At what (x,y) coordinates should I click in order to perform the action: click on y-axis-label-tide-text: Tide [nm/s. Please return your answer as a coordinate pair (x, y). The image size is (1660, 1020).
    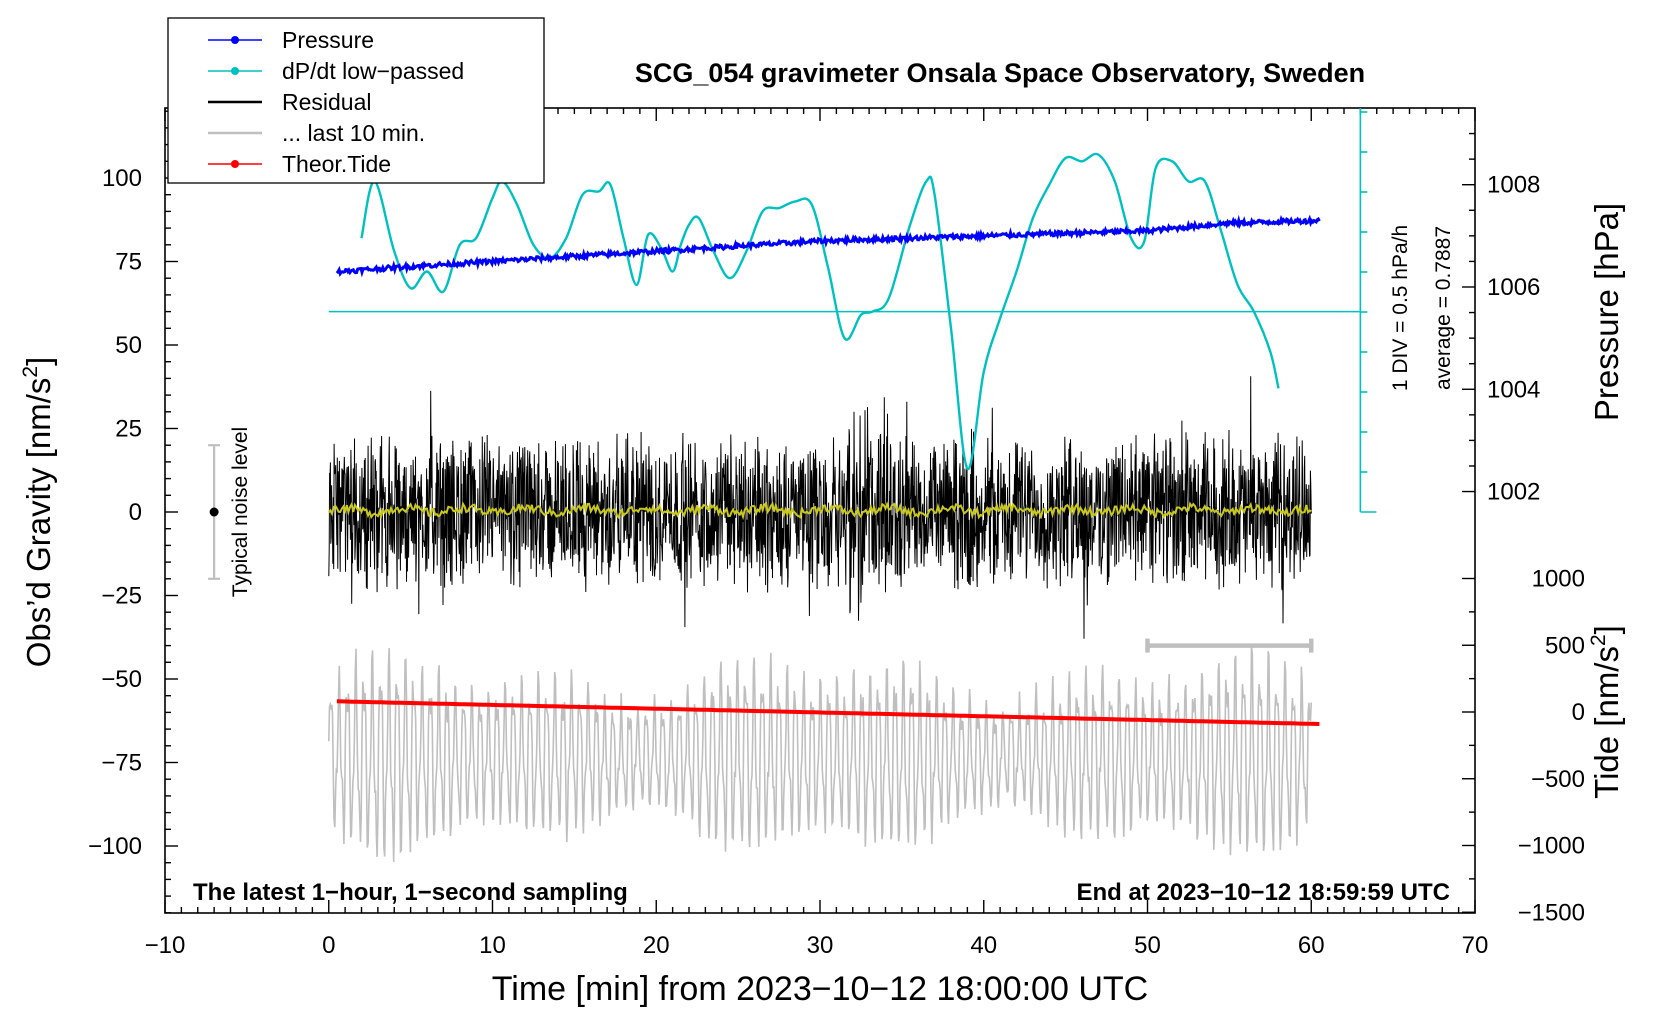
    Looking at the image, I should click on (1606, 722).